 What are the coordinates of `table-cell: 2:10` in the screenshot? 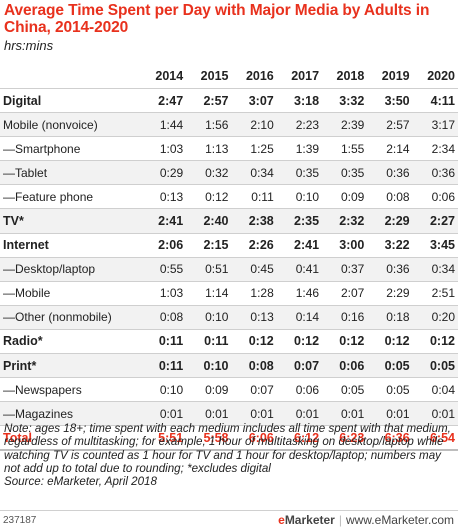 It's located at (254, 125).